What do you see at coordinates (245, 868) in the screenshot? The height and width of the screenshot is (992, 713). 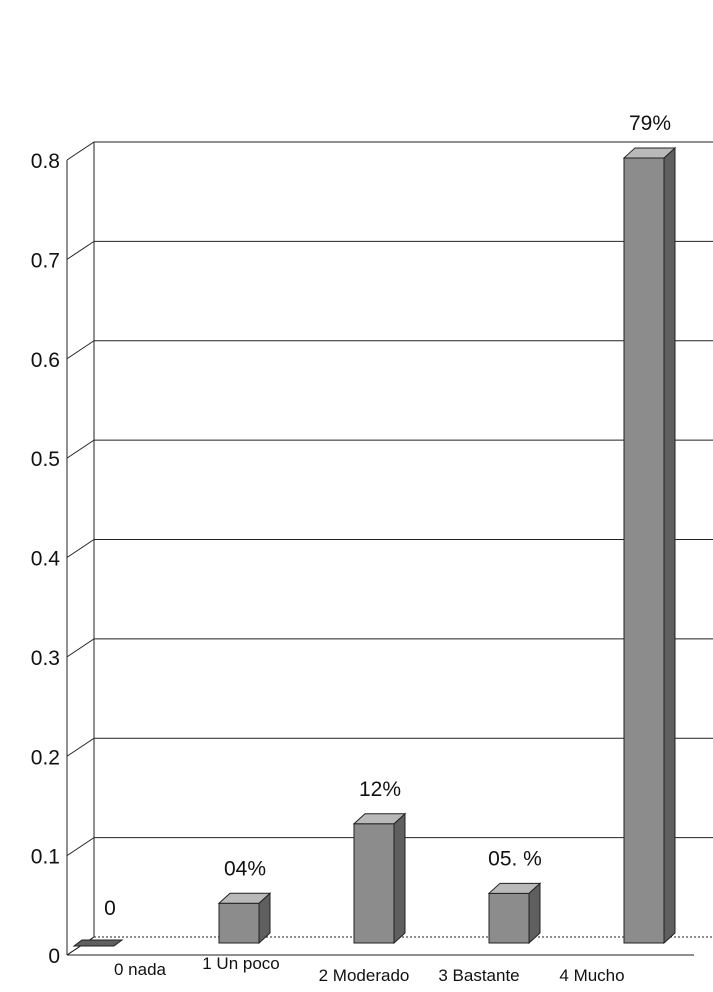 I see `data-label: 04%` at bounding box center [245, 868].